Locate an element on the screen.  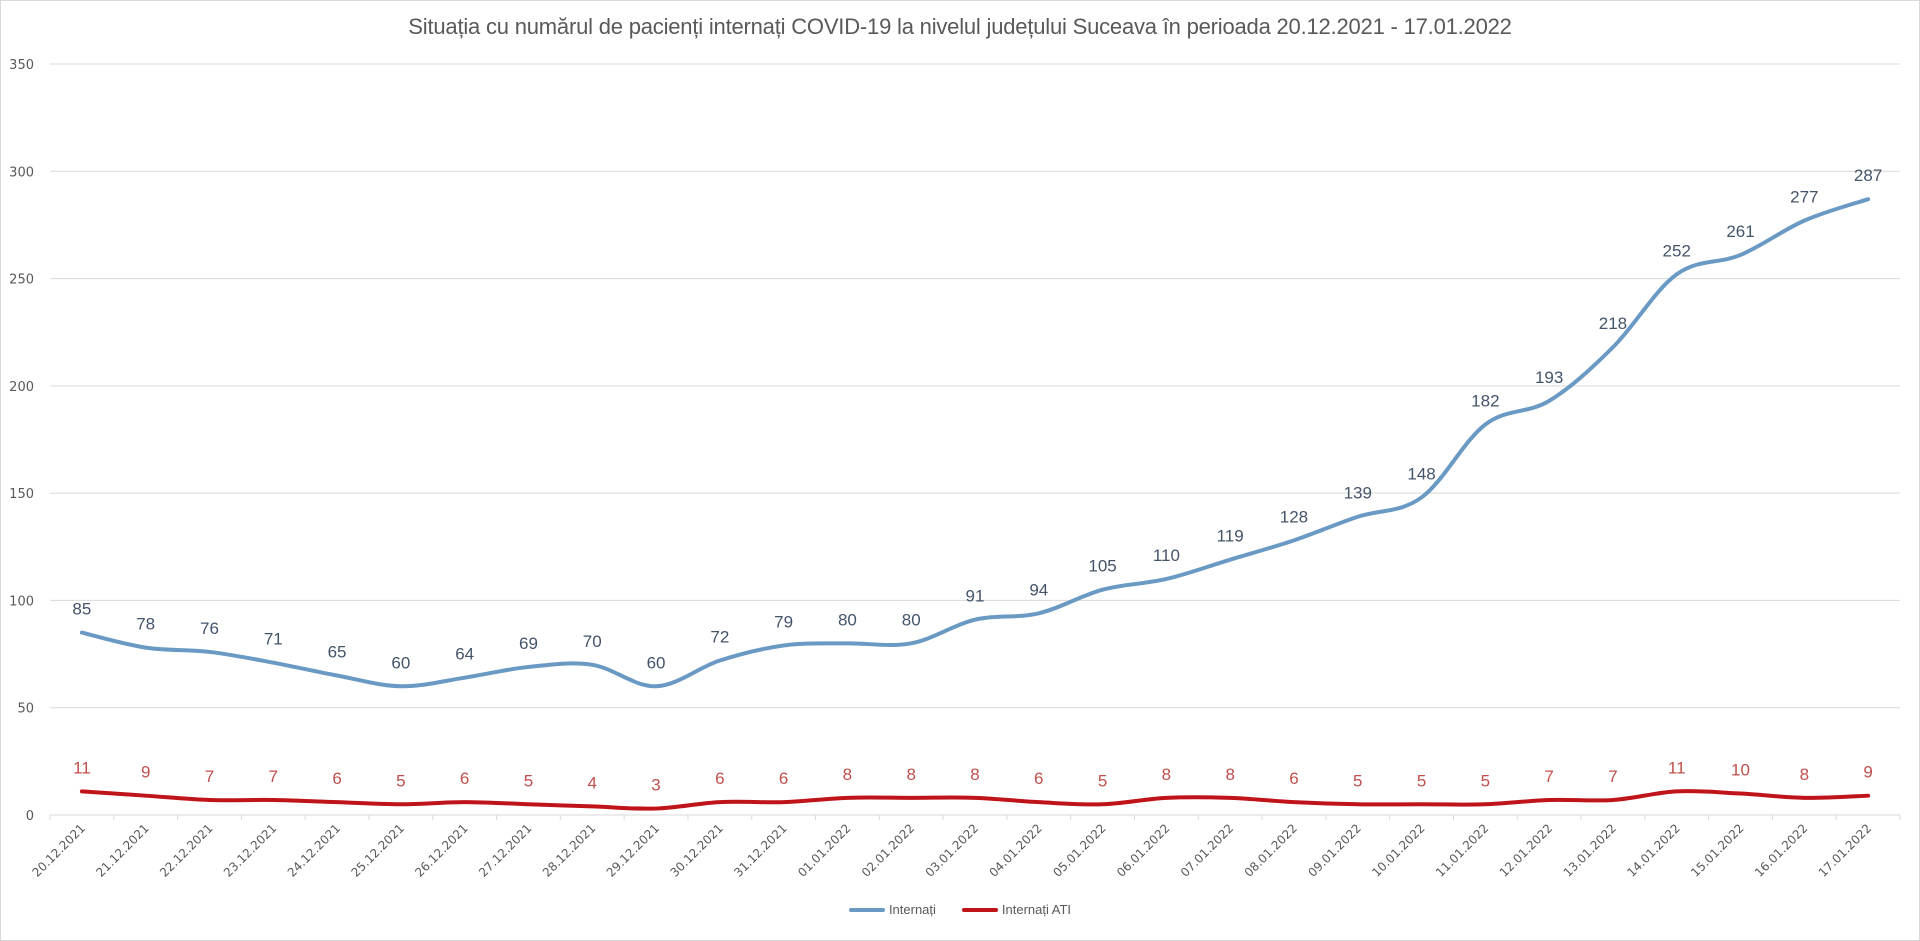
y-tick-label: 350 is located at coordinates (21, 65).